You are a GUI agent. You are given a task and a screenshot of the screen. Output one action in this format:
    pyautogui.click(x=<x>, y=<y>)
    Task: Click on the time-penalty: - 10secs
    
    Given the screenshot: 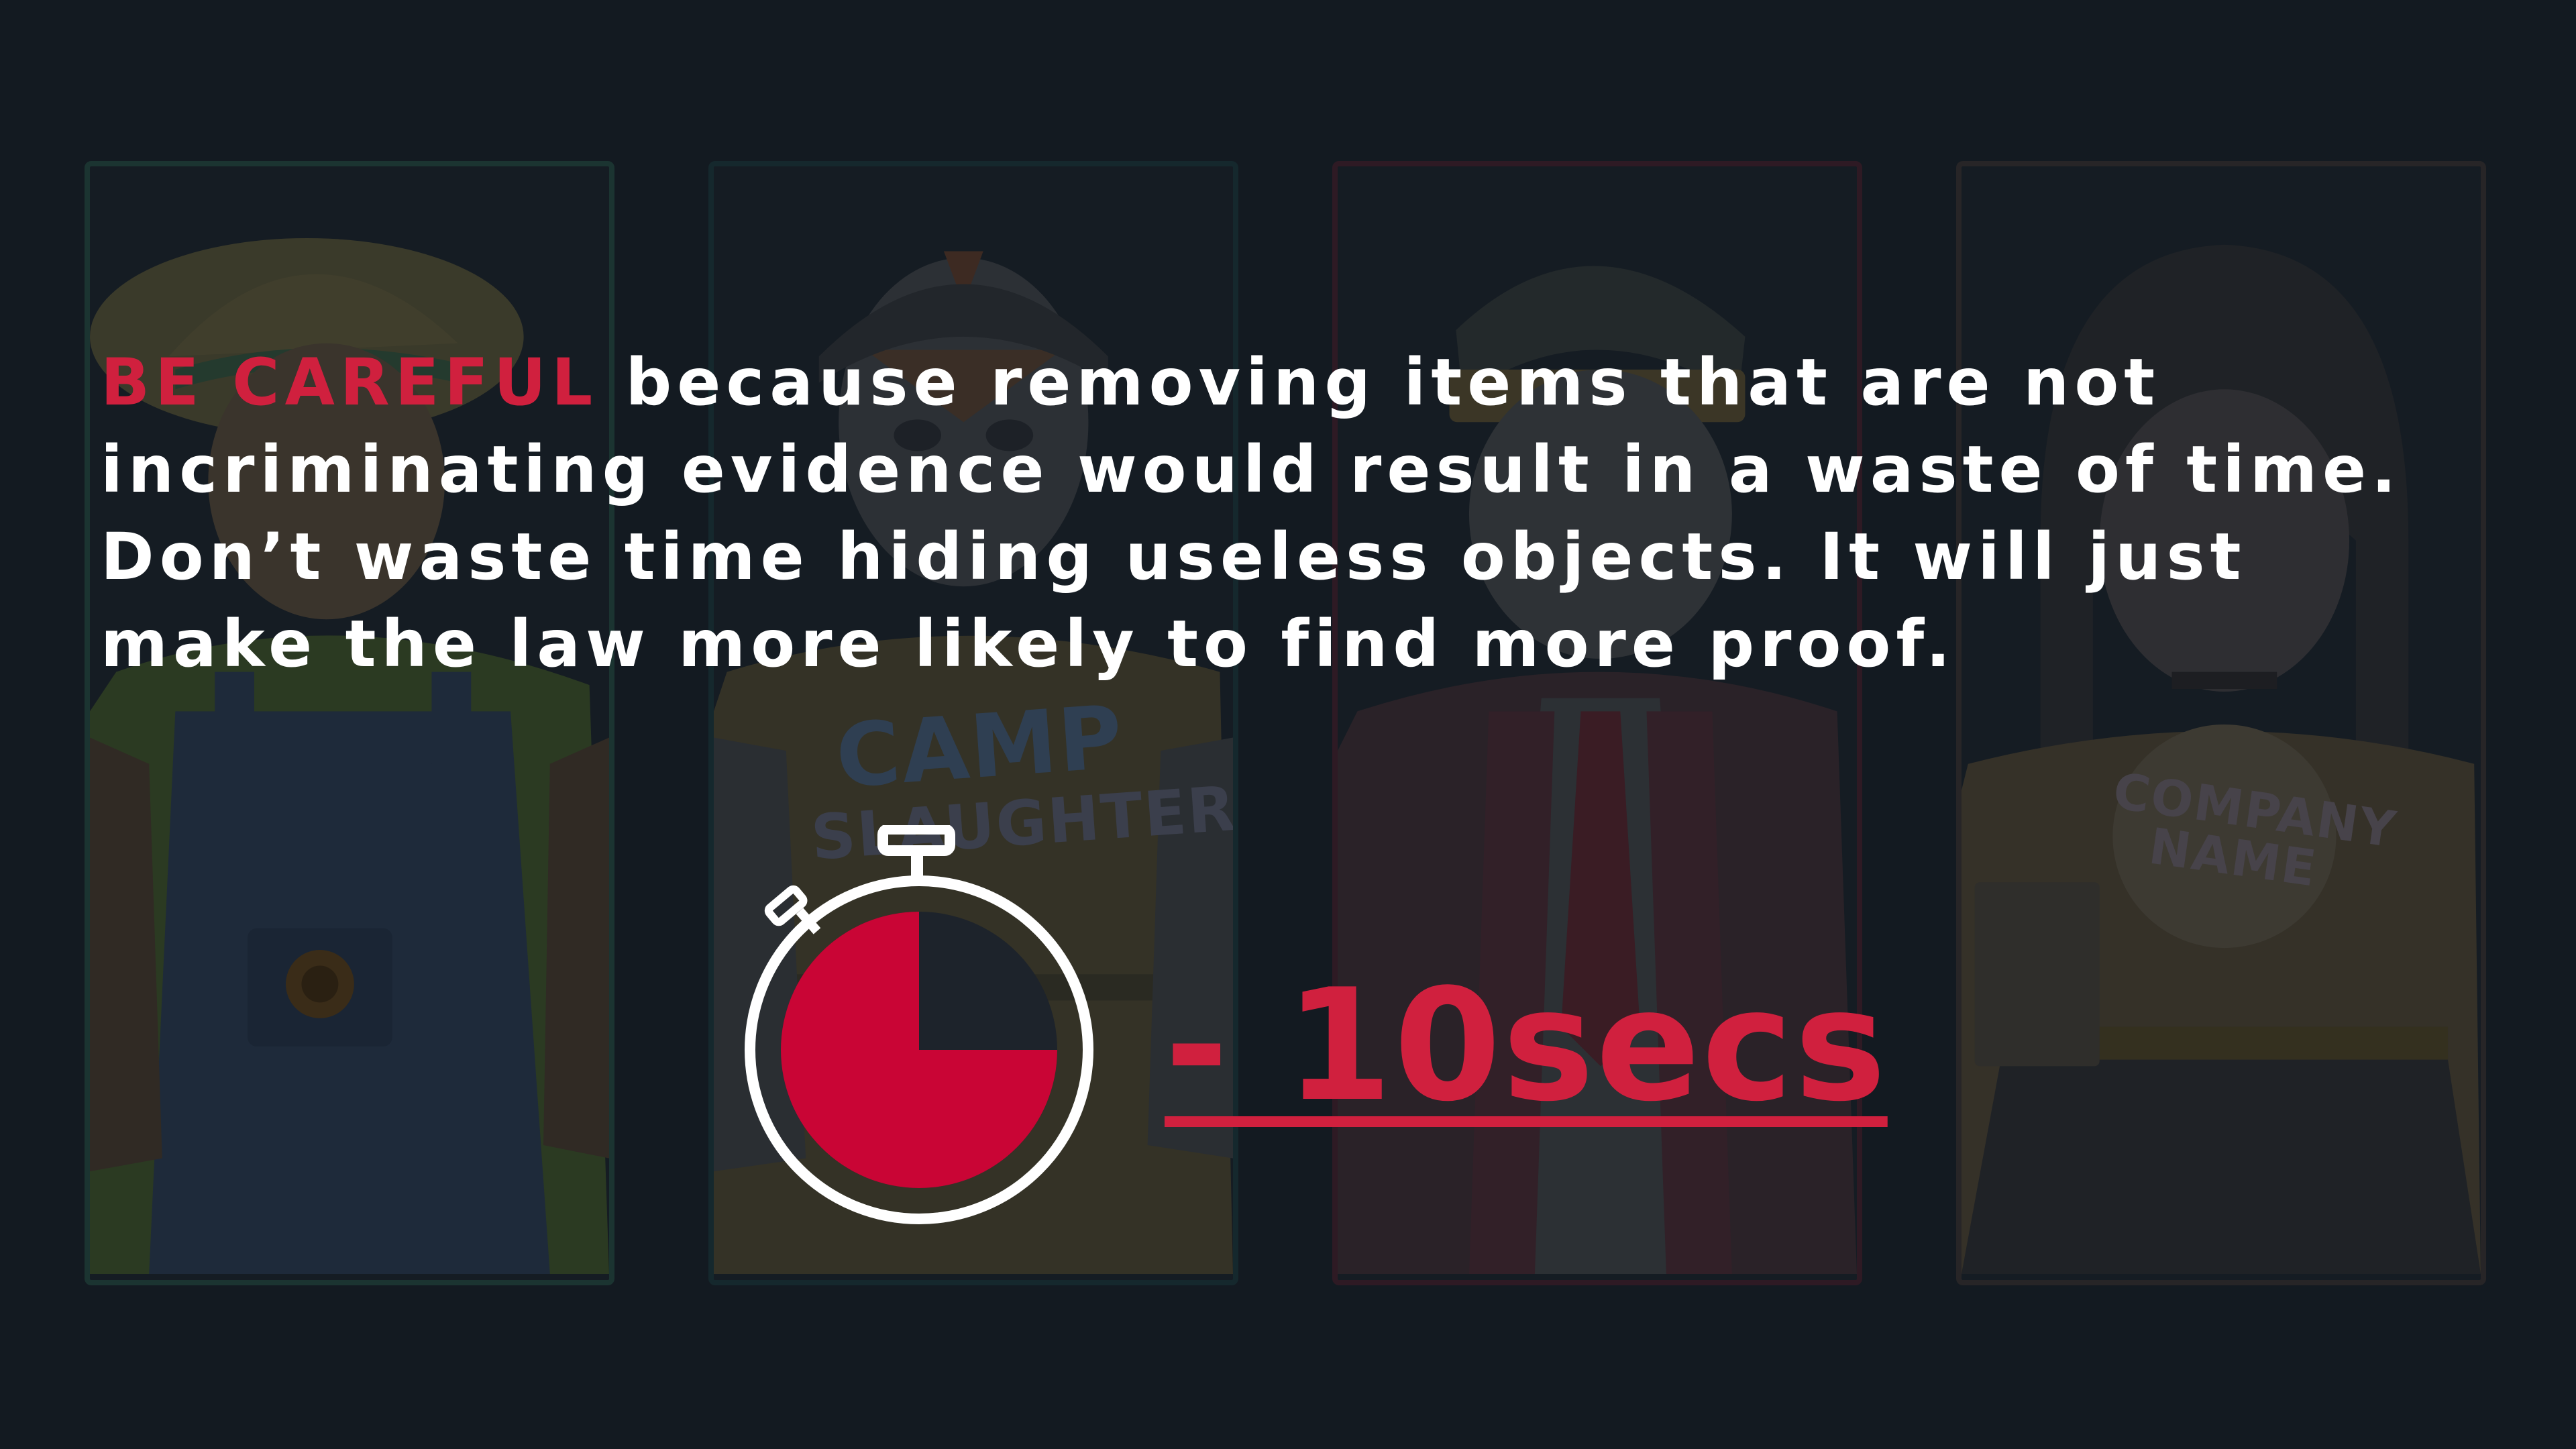 What is the action you would take?
    pyautogui.click(x=1312, y=1033)
    